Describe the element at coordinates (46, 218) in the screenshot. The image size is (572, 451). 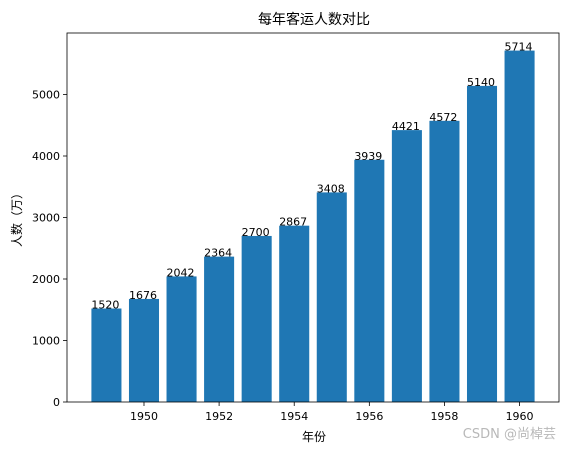
I see `y-tick-label-3000: 3000` at that location.